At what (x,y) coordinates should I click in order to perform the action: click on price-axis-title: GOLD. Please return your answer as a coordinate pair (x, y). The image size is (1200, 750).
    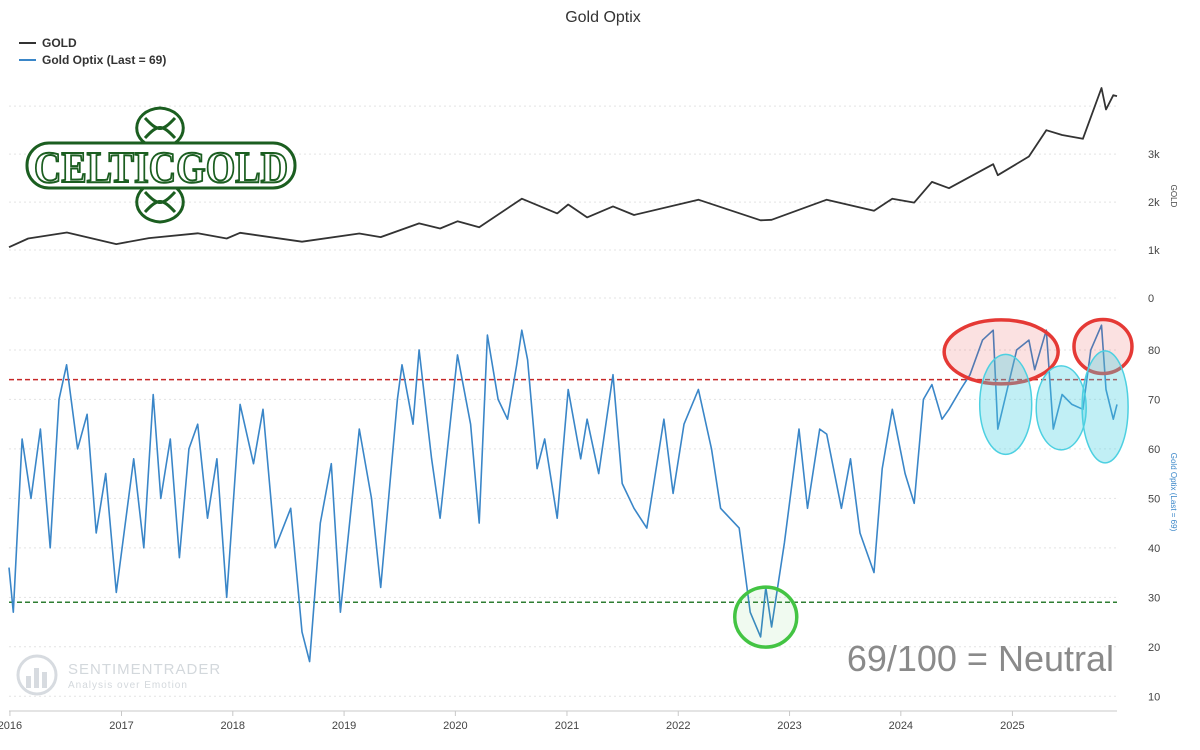
    Looking at the image, I should click on (1173, 196).